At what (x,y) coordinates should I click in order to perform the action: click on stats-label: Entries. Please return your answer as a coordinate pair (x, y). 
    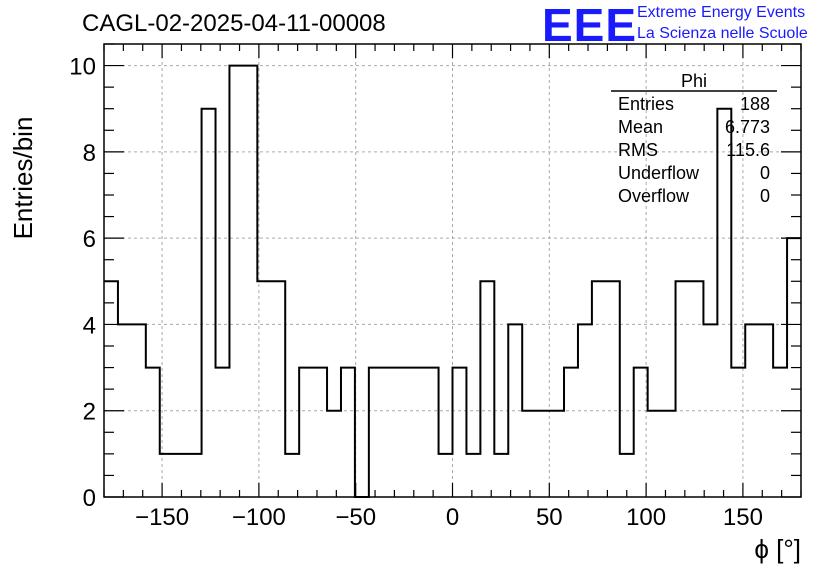
    Looking at the image, I should click on (646, 104).